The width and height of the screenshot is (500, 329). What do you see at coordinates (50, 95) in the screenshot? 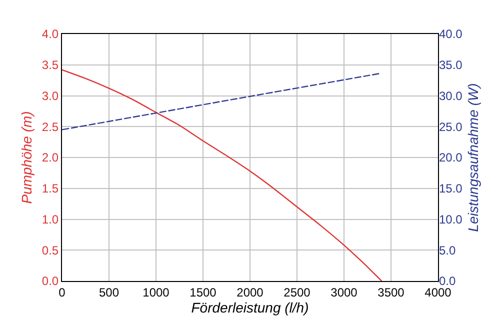
I see `y-tick-label: 3.0` at bounding box center [50, 95].